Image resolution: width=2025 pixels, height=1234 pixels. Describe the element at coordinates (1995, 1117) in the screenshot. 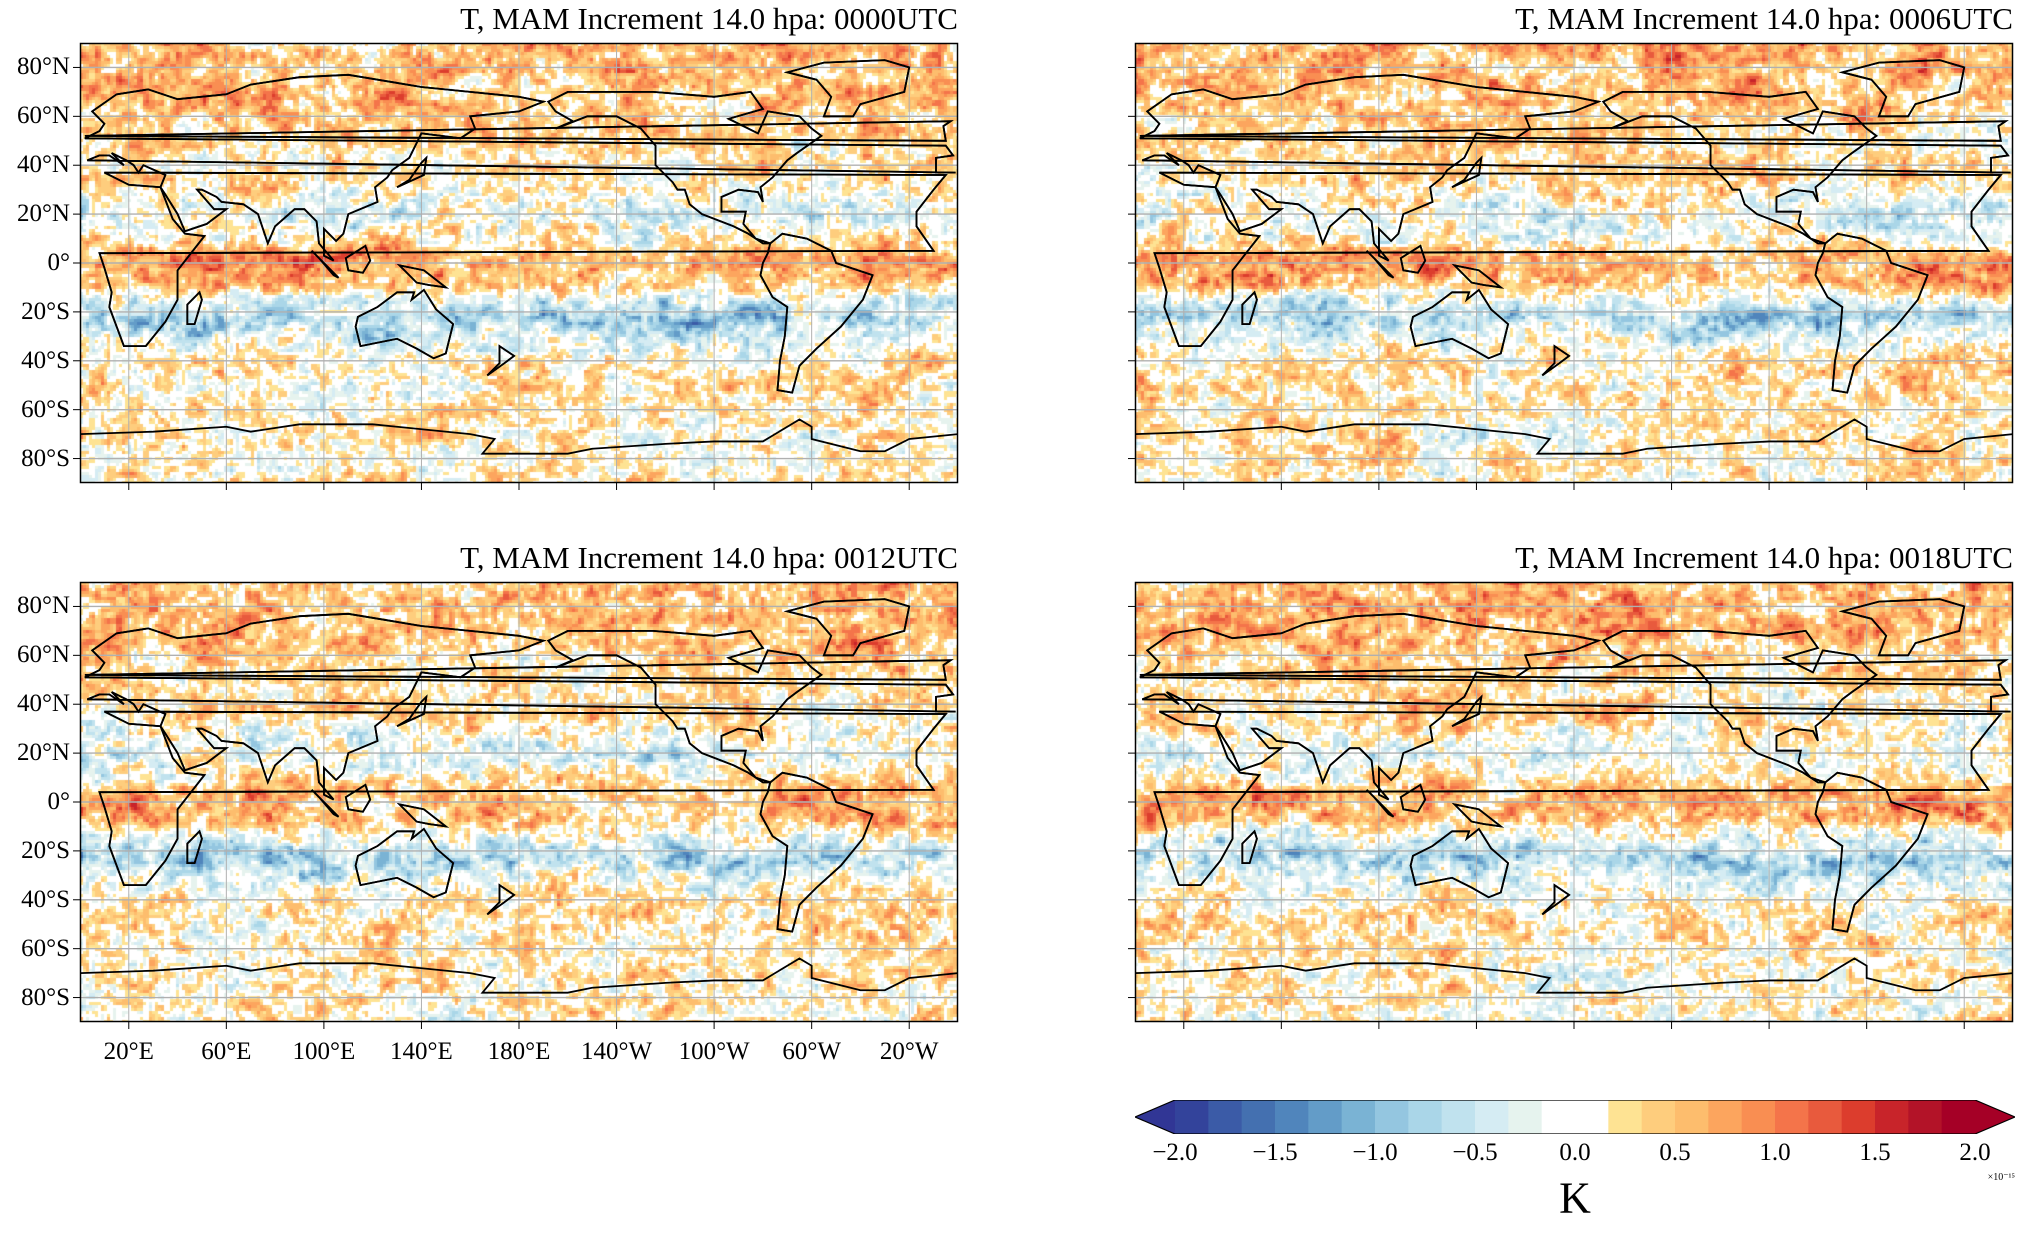

I see `colorbar-extend-over` at that location.